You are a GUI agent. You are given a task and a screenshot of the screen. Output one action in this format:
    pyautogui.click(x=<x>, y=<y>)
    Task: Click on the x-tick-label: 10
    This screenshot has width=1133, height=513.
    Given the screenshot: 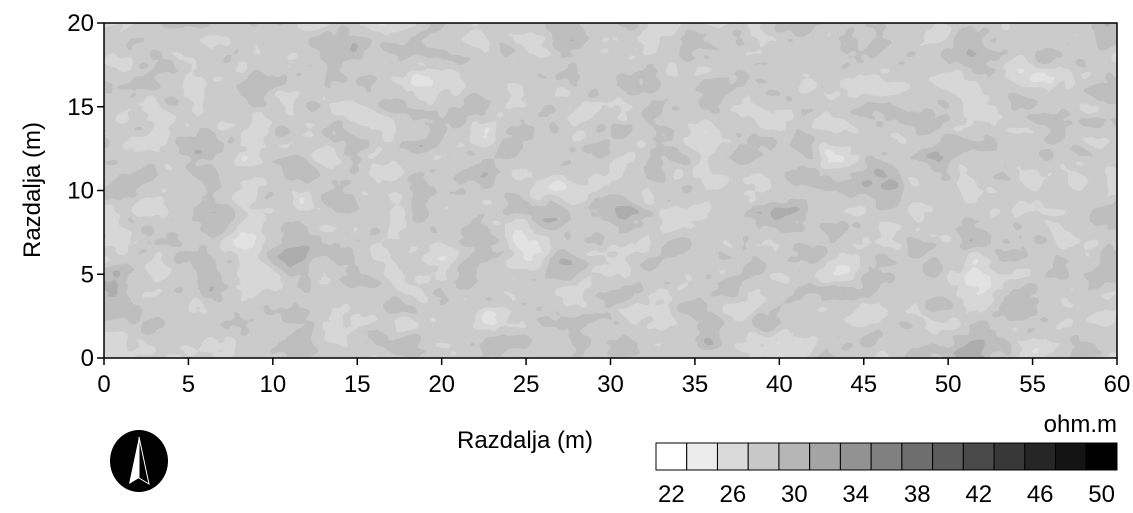 What is the action you would take?
    pyautogui.click(x=272, y=384)
    